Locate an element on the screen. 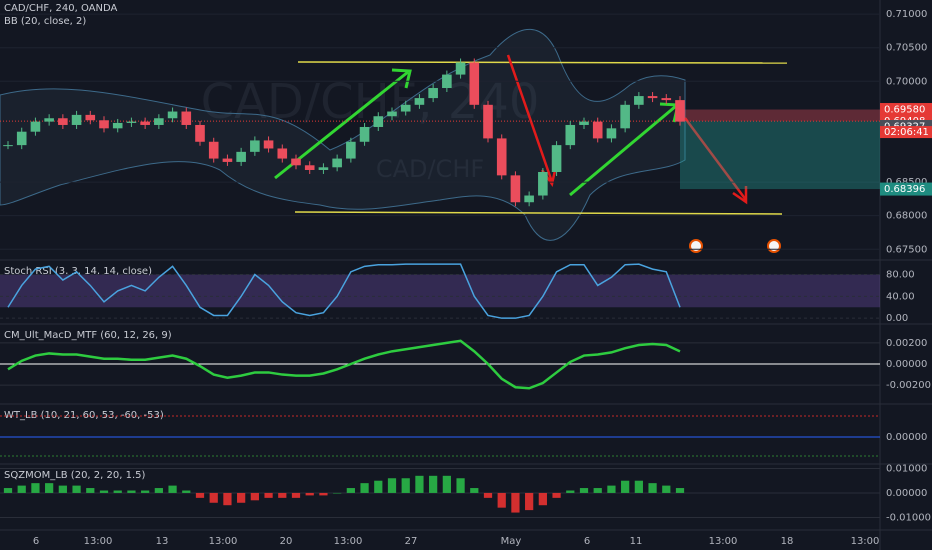  overlay-label: BB (20, close, 2) is located at coordinates (45, 21).